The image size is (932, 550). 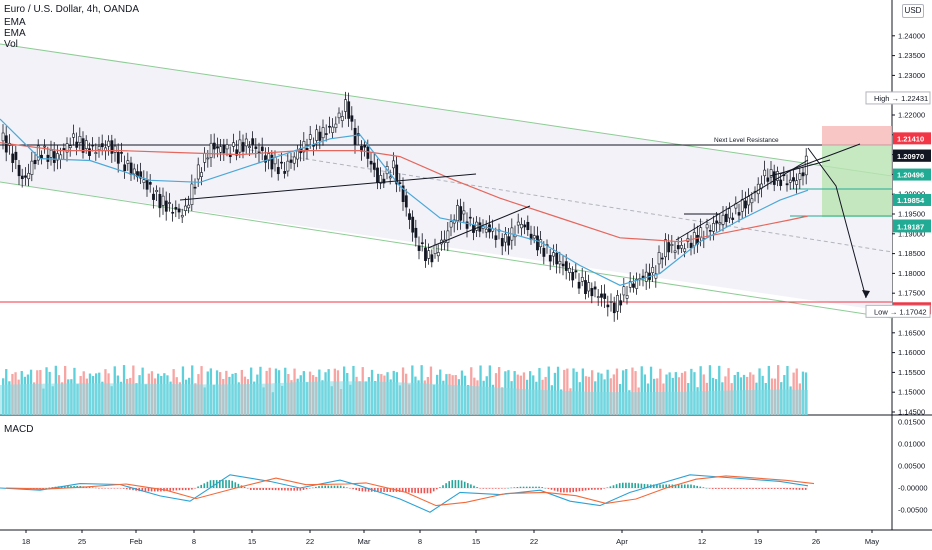 I want to click on price-tick-label: 1.19000, so click(x=911, y=233).